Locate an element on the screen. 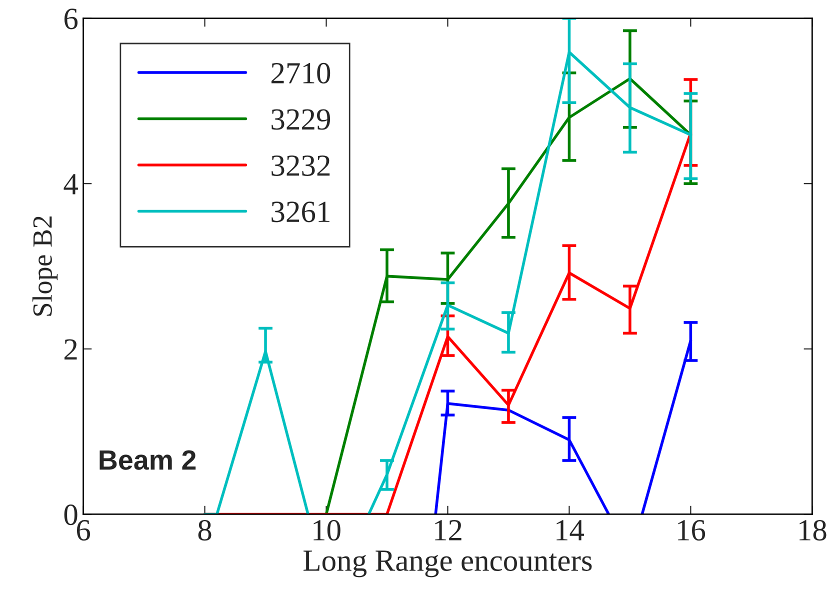 This screenshot has height=610, width=833. x-tick-label: 12 is located at coordinates (448, 530).